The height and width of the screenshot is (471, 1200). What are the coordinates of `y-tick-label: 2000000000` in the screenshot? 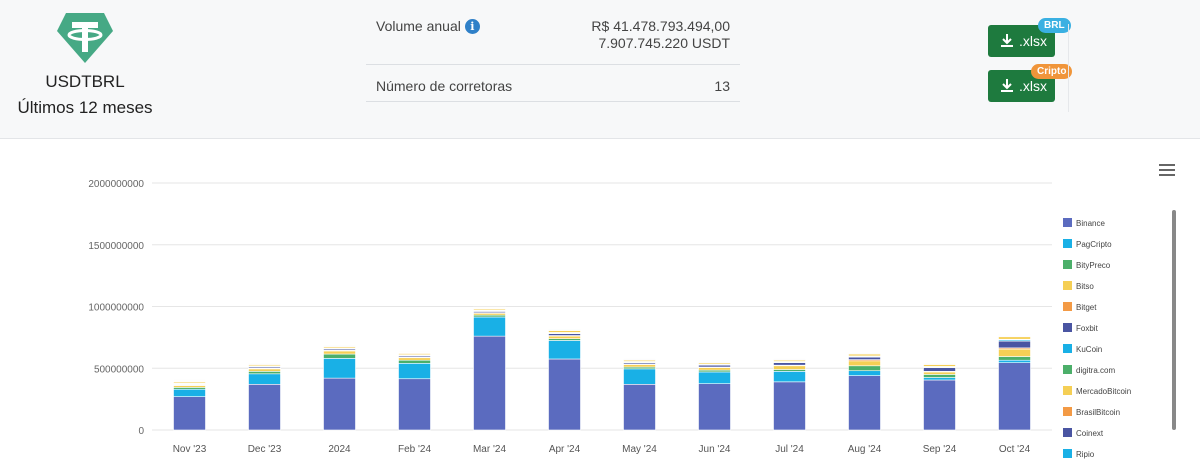 It's located at (116, 184).